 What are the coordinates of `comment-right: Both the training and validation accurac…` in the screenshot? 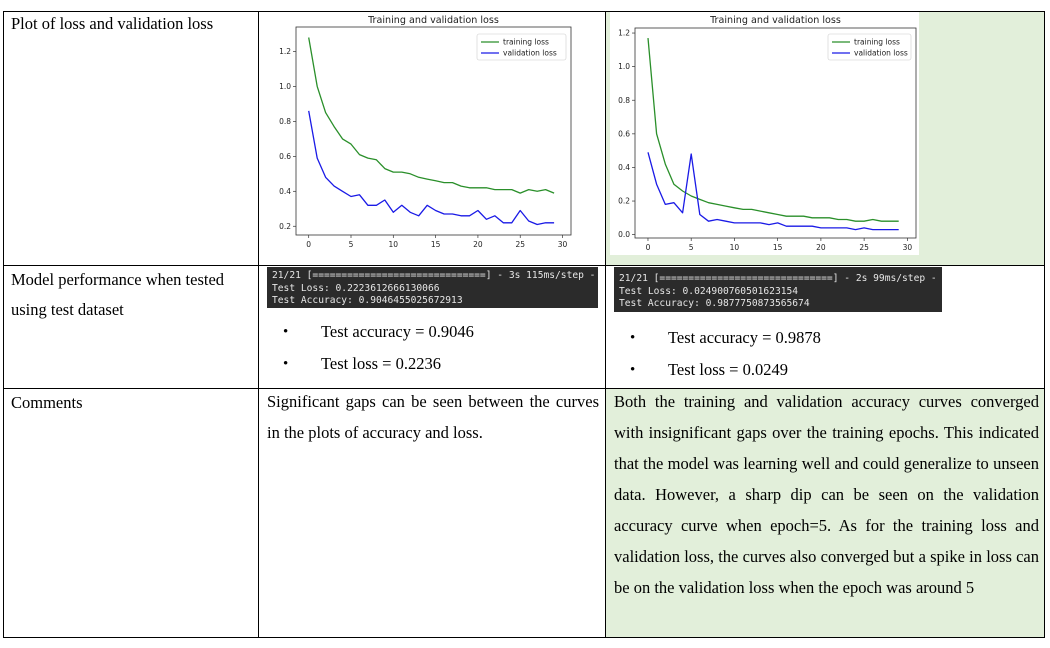 It's located at (826, 494).